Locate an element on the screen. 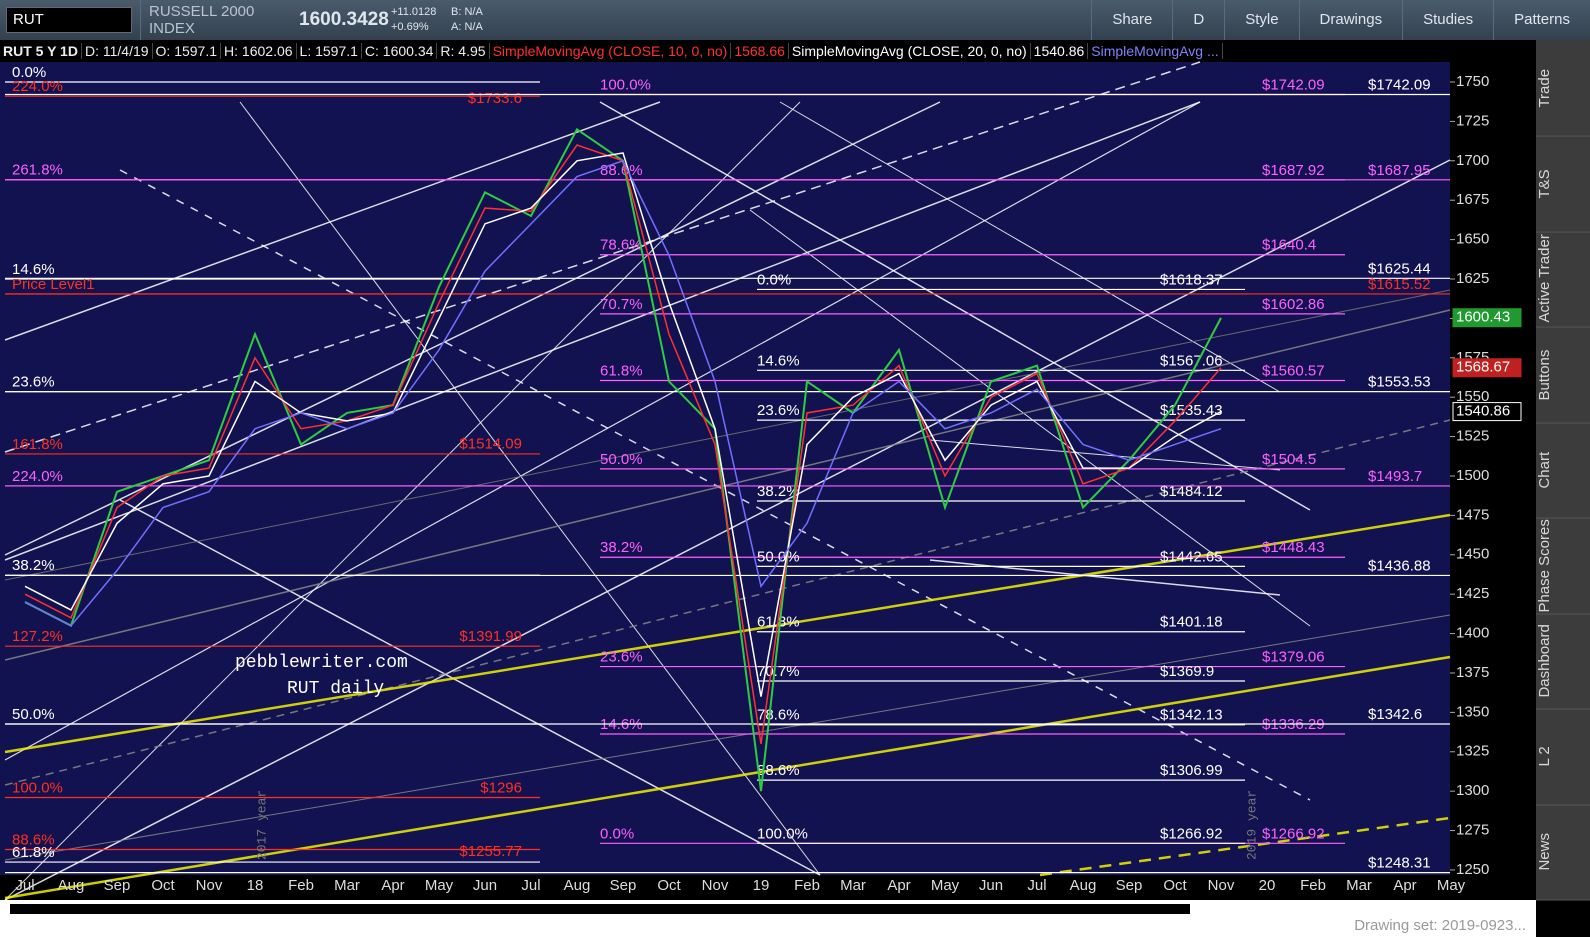 This screenshot has width=1590, height=937. x-tick-label: Apr is located at coordinates (392, 885).